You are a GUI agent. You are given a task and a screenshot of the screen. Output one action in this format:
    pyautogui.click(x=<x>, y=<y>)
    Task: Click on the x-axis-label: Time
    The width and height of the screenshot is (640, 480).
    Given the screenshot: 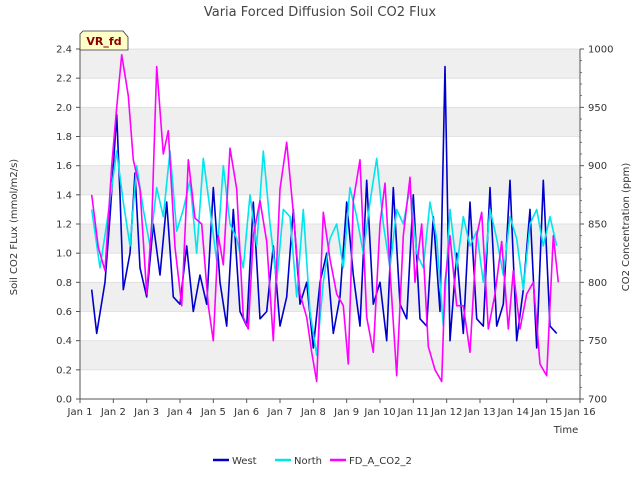 What is the action you would take?
    pyautogui.click(x=565, y=430)
    